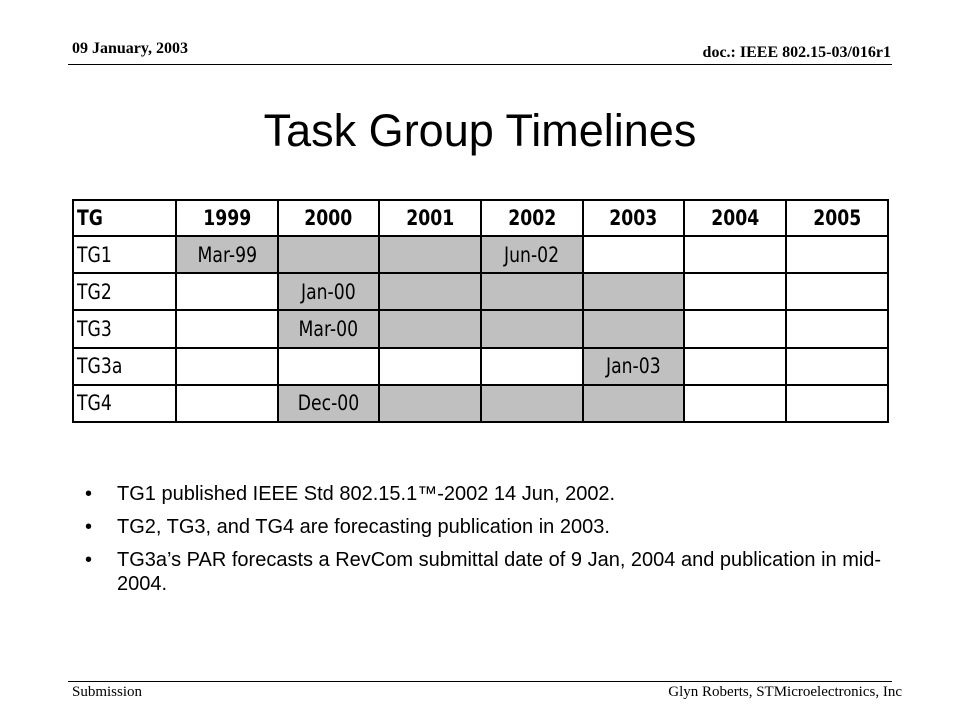 The width and height of the screenshot is (960, 720). I want to click on column-header: 2002, so click(532, 218).